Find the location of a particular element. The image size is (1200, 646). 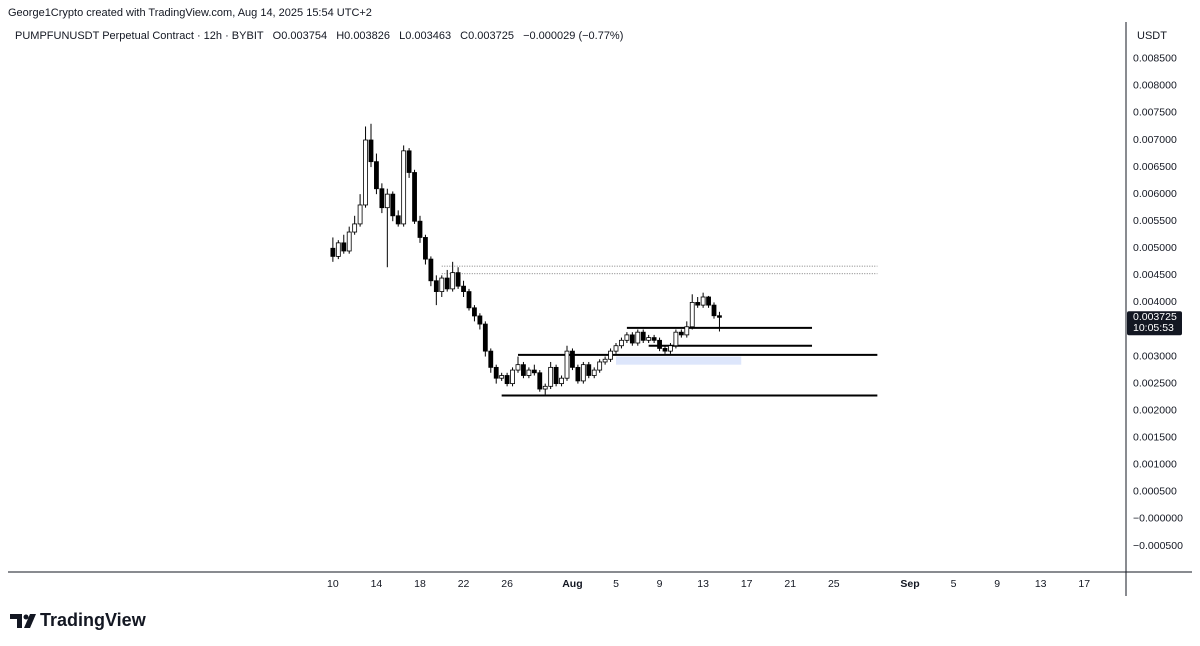

x-tick-label: 21 is located at coordinates (790, 584).